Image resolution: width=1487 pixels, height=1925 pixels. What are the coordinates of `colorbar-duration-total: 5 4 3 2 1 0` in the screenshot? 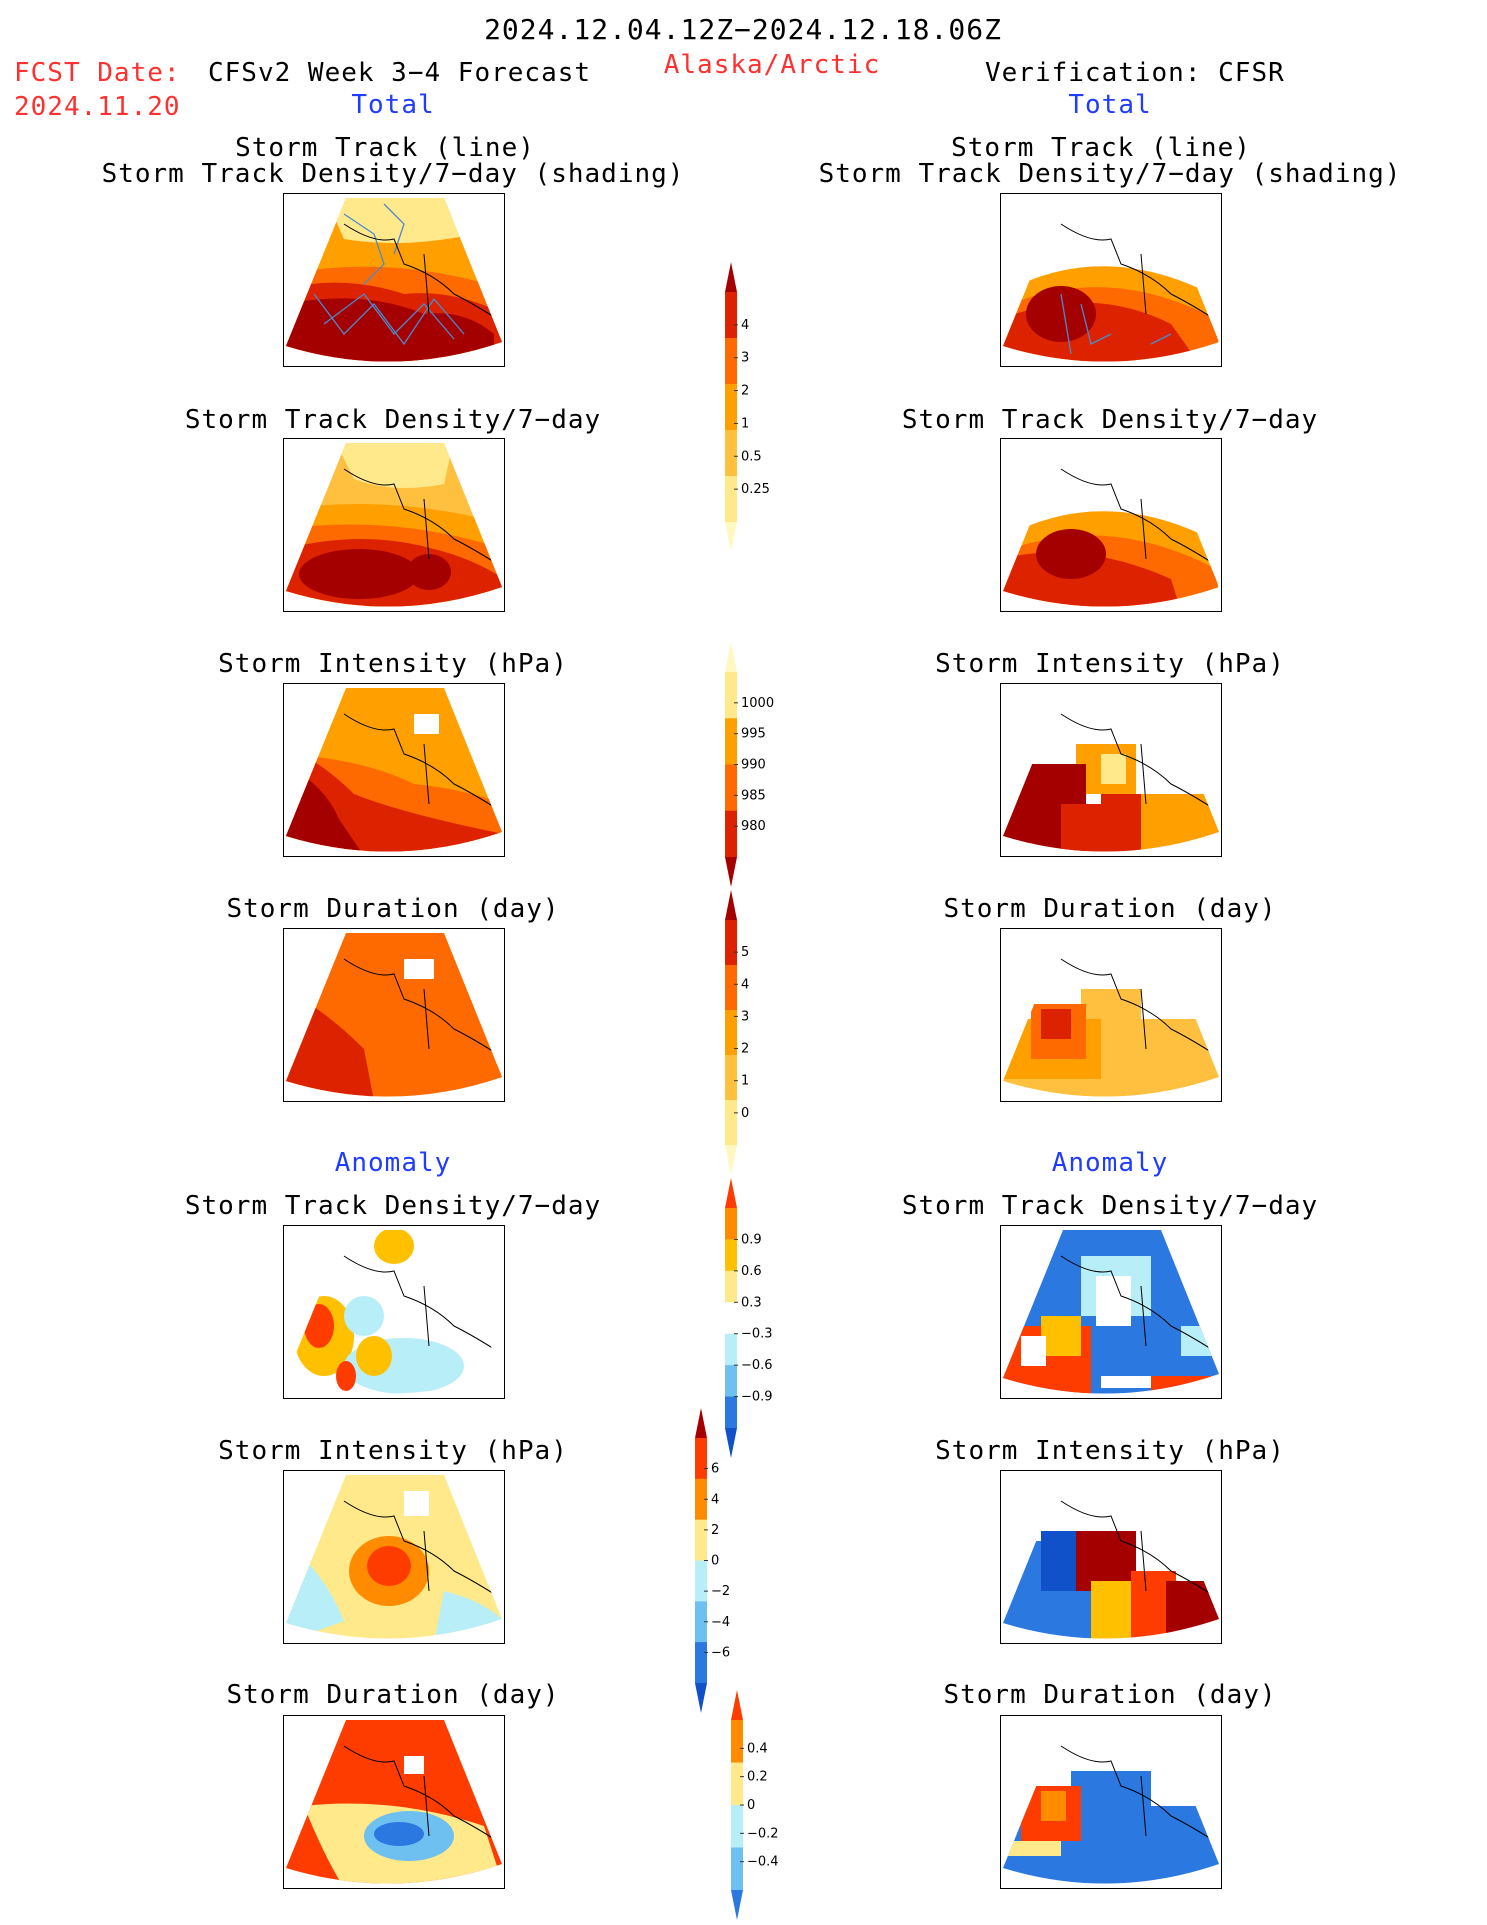 It's located at (737, 1032).